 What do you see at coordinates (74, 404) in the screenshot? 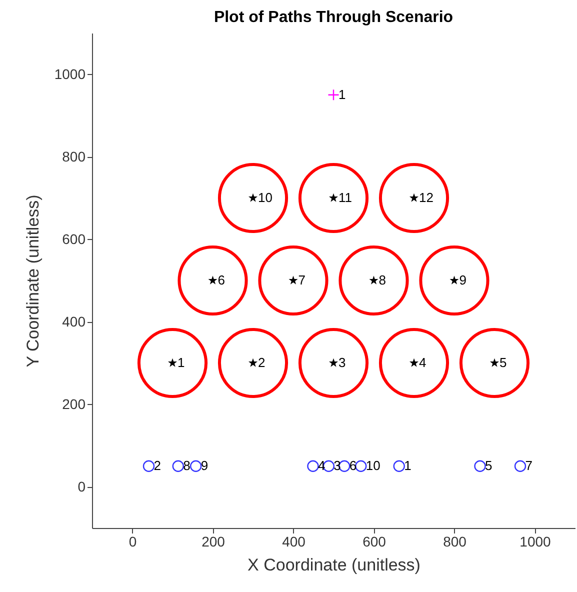
I see `y-tick-label: 200` at bounding box center [74, 404].